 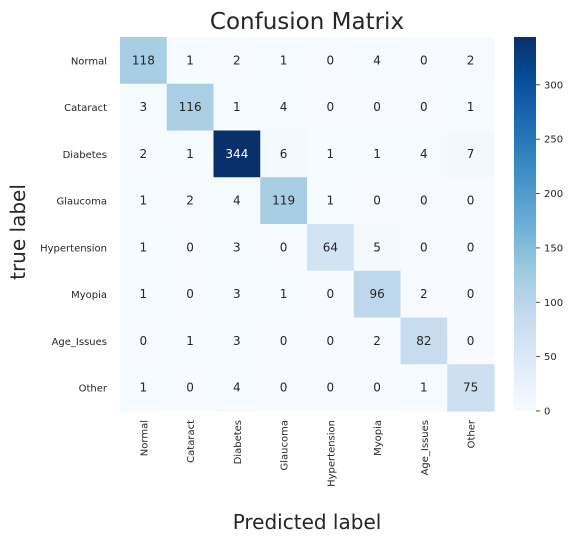 I want to click on cell-value-label: 96, so click(x=376, y=294).